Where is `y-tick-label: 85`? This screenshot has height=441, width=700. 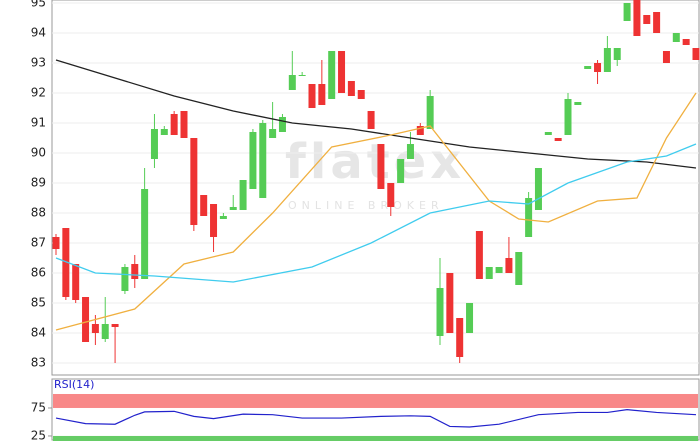 y-tick-label: 85 is located at coordinates (38, 303).